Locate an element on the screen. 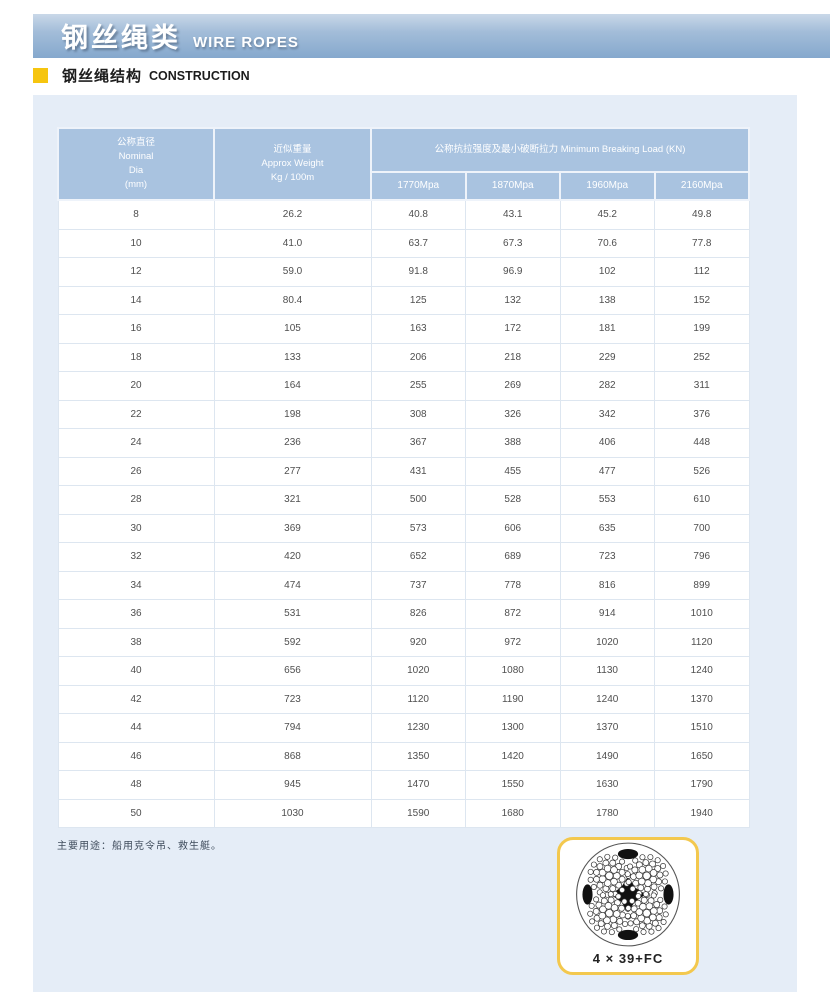 This screenshot has height=1000, width=830. mbl-1870-cell: 689 is located at coordinates (513, 557).